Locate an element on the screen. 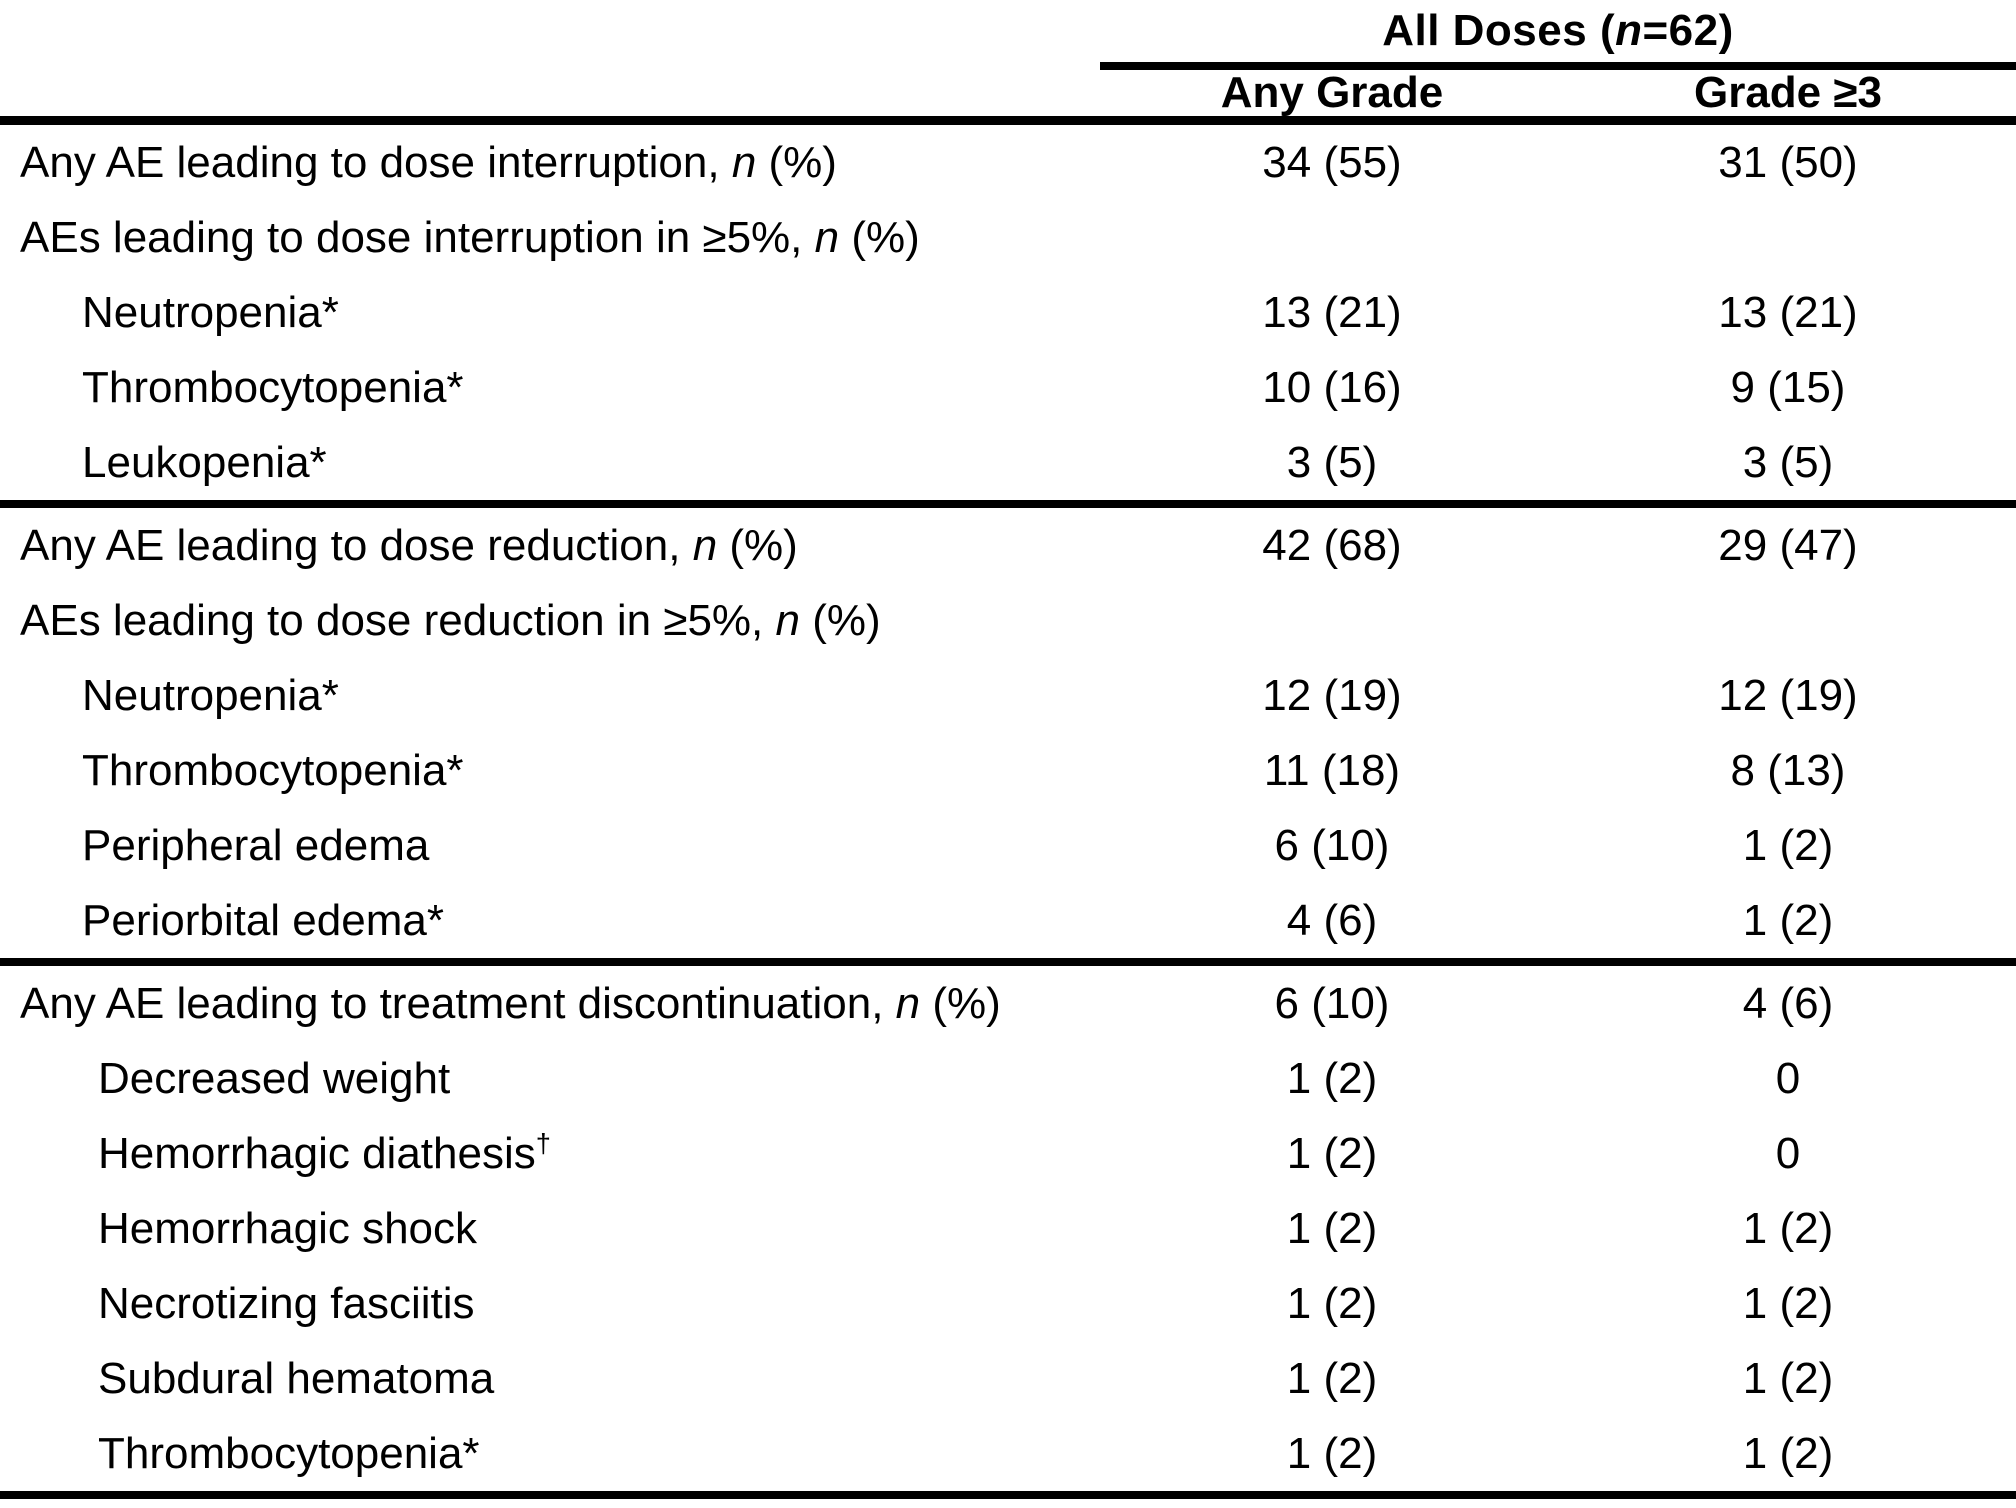 This screenshot has height=1508, width=2016. row-label-text: Hemorrhagic diathesis is located at coordinates (317, 1153).